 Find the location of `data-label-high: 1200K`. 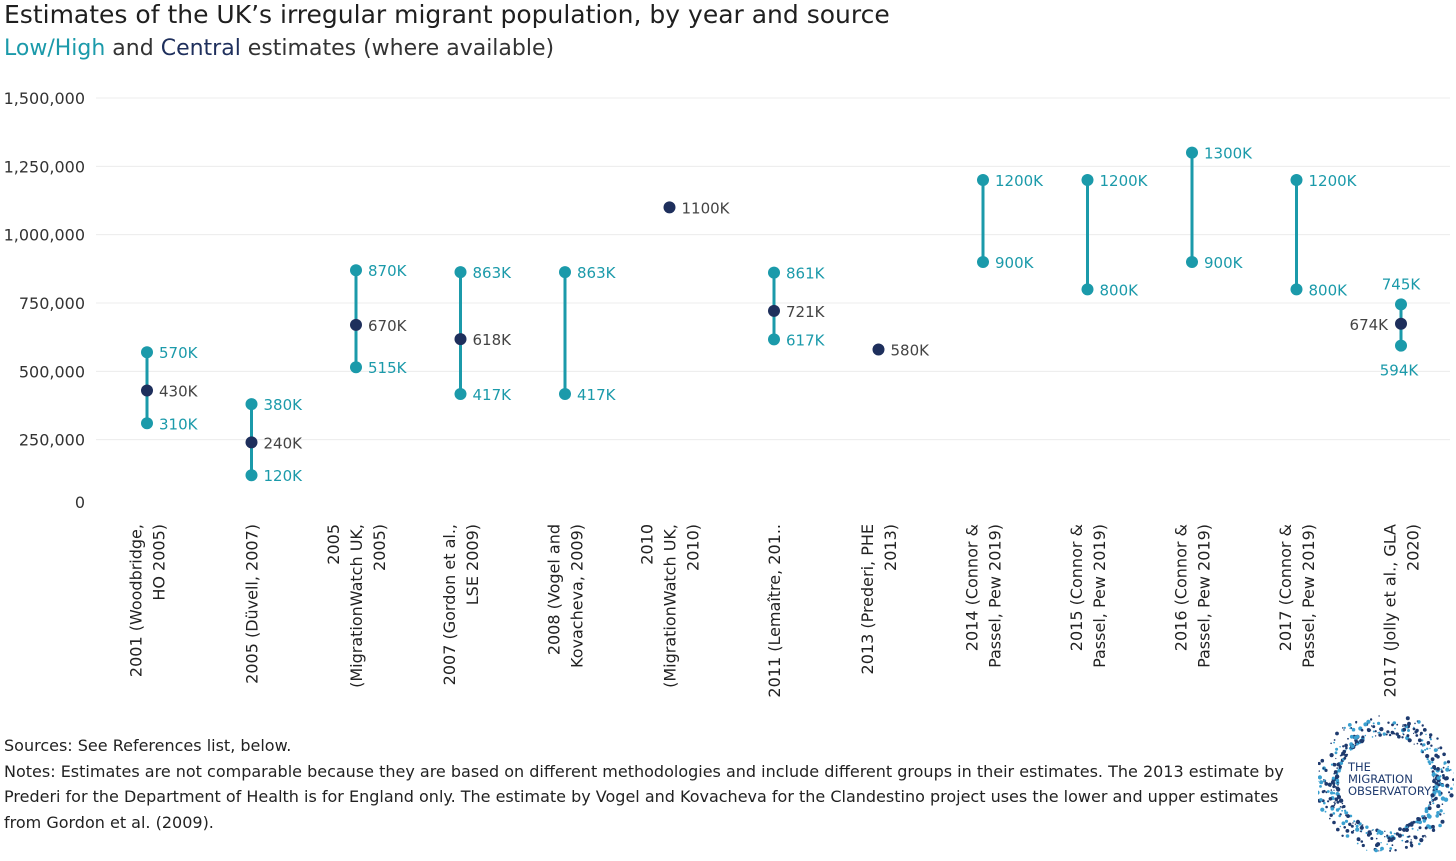

data-label-high: 1200K is located at coordinates (1333, 181).